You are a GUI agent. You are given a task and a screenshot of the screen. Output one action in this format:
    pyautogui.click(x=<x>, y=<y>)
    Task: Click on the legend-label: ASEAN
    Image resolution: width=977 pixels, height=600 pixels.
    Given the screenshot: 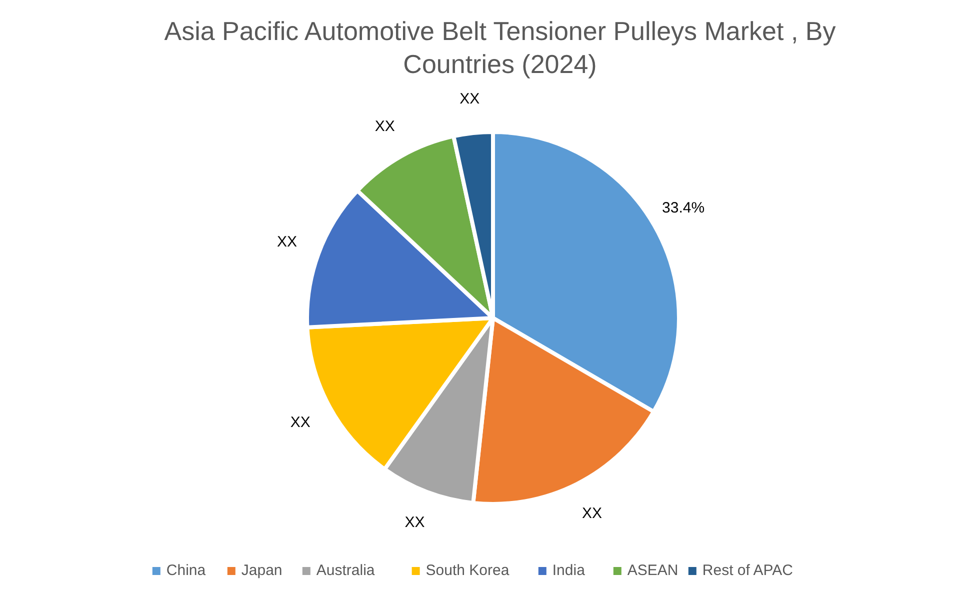 What is the action you would take?
    pyautogui.click(x=652, y=570)
    